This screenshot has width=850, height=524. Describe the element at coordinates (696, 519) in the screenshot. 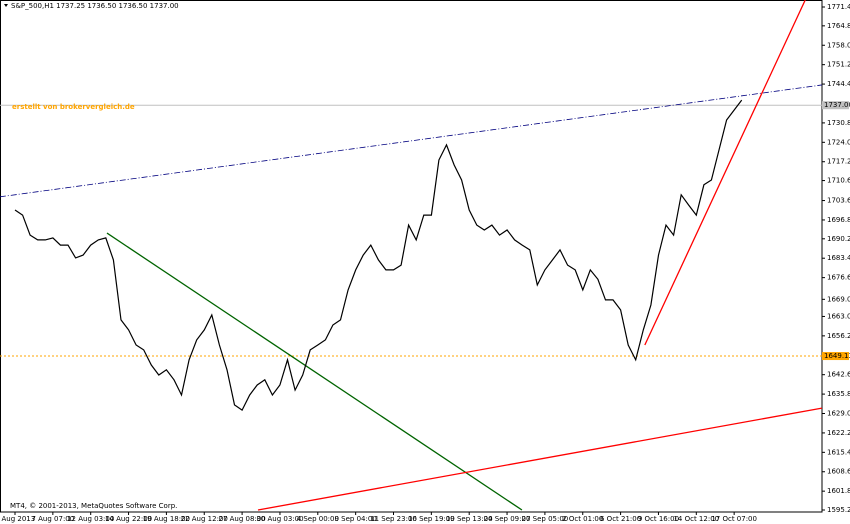

I see `x-tick-label: 14 Oct 12:00` at that location.